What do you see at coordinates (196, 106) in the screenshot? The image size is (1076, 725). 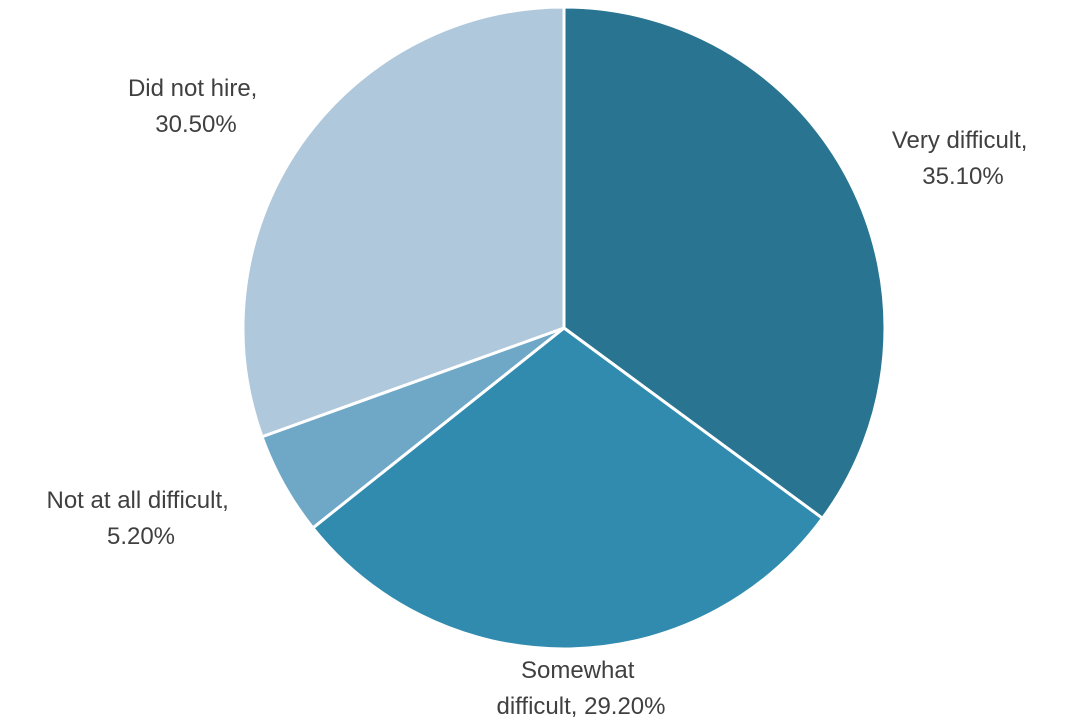 I see `slice-label-did-not-hire: Did not hire, 30.50%` at bounding box center [196, 106].